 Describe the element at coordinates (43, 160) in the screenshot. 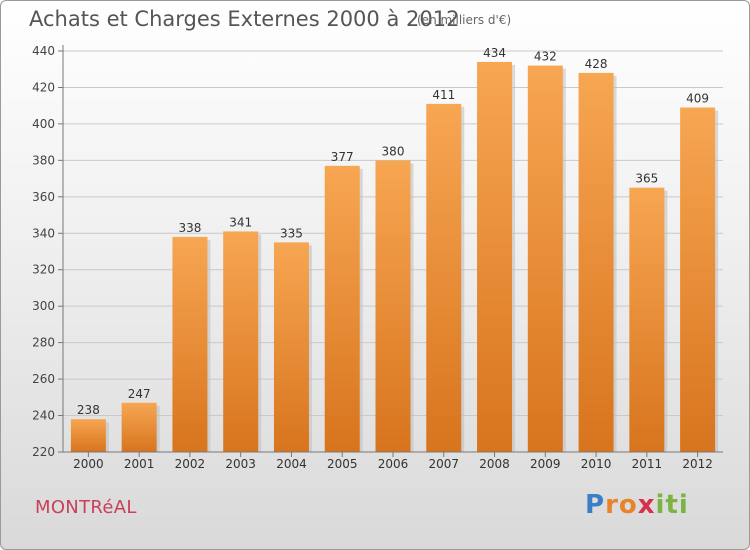

I see `y-tick-label: 380` at that location.